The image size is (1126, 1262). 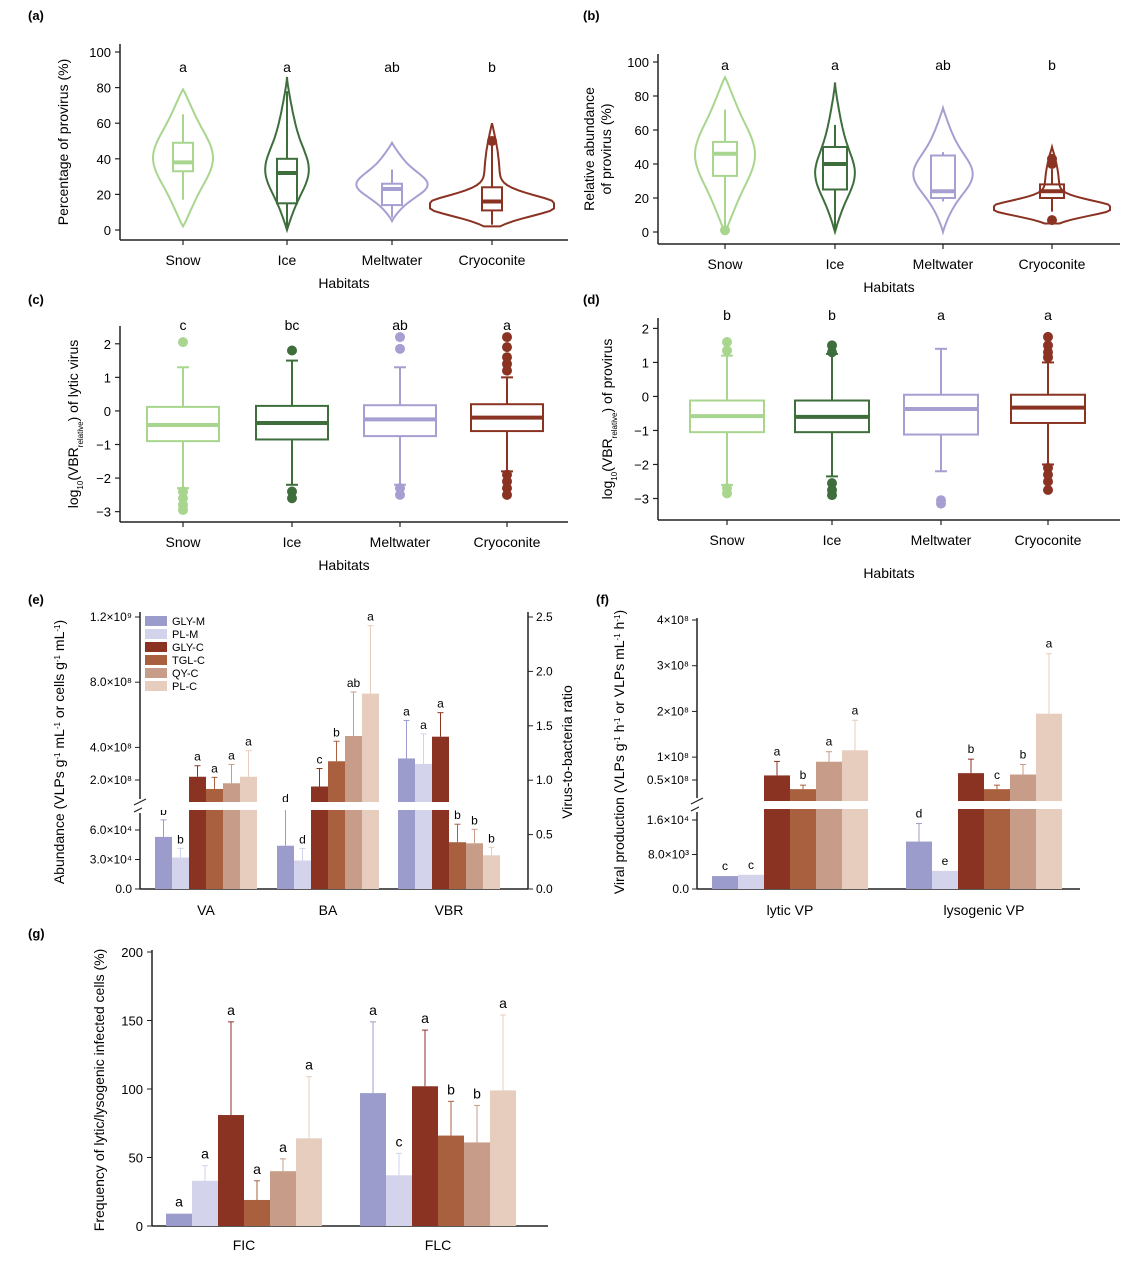 What do you see at coordinates (492, 260) in the screenshot?
I see `x-tick-label: Cryoconite` at bounding box center [492, 260].